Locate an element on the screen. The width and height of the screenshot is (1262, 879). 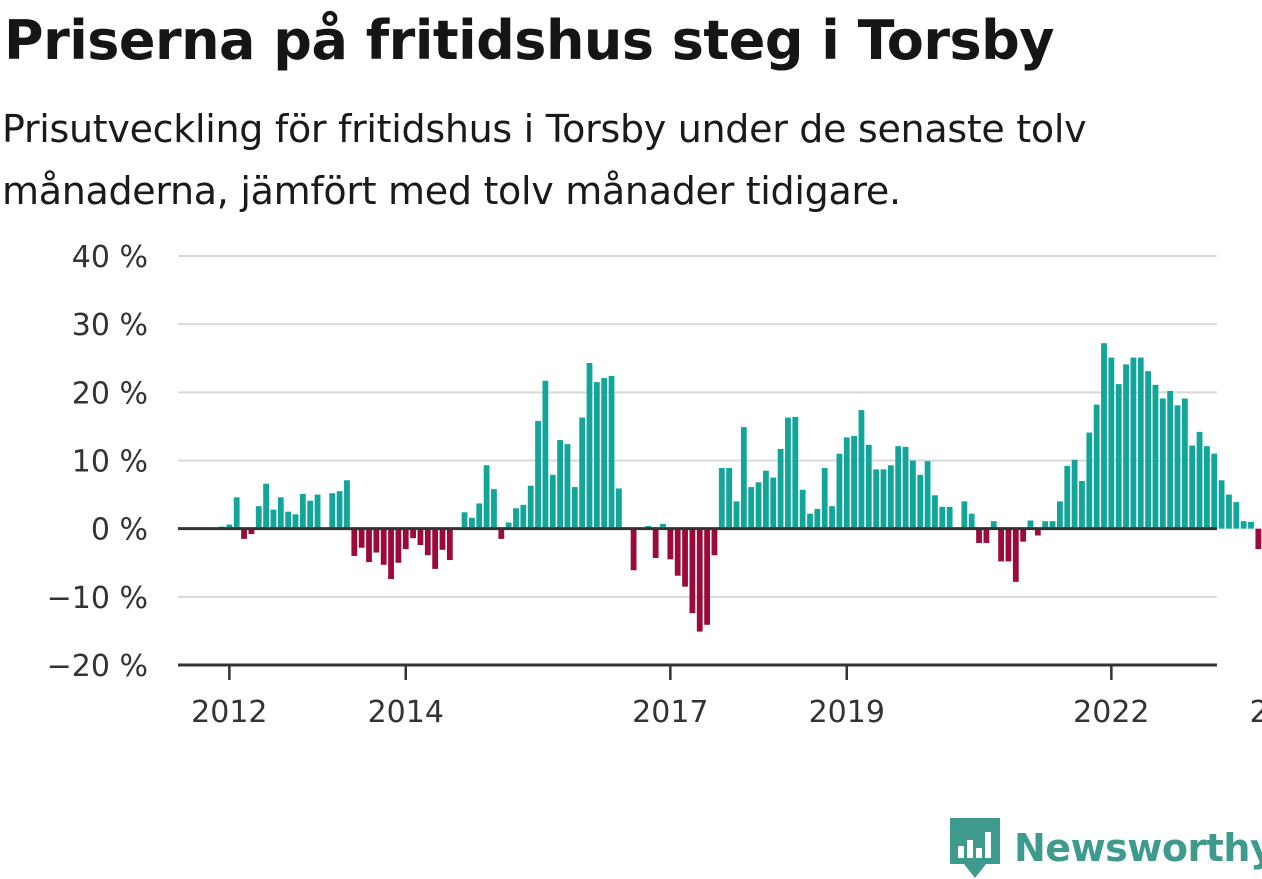
y-tick-label: 30 % is located at coordinates (110, 325).